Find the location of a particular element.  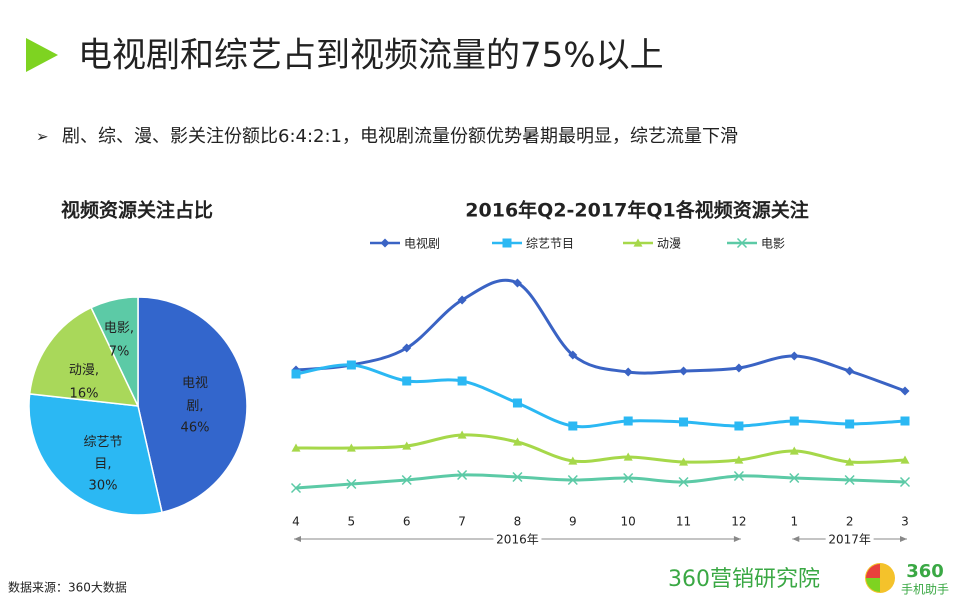

year-label: 2017年 is located at coordinates (849, 540).